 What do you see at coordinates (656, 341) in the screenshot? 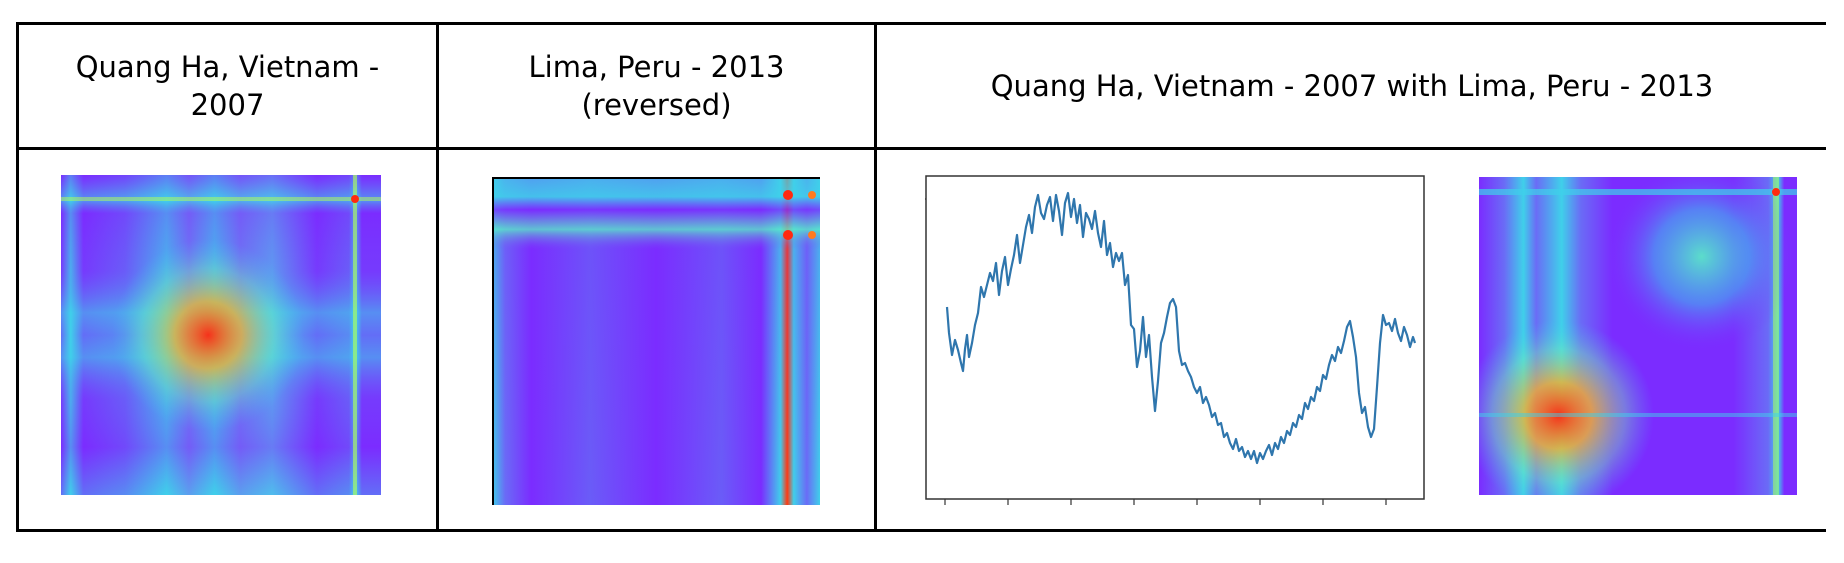
I see `heatmap-lima-reversed` at bounding box center [656, 341].